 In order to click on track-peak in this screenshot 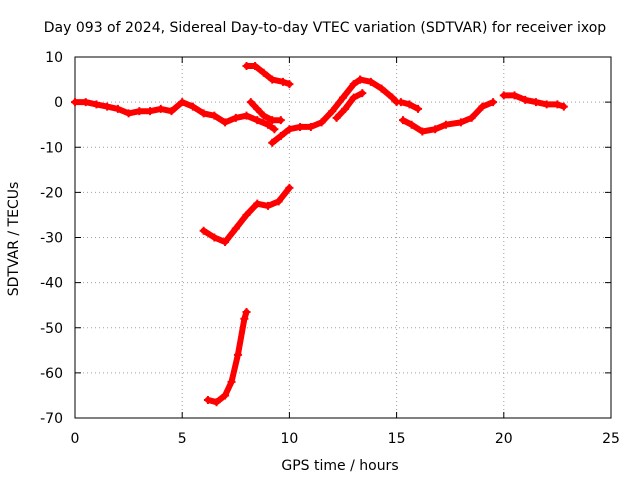, I will do `click(378, 91)`.